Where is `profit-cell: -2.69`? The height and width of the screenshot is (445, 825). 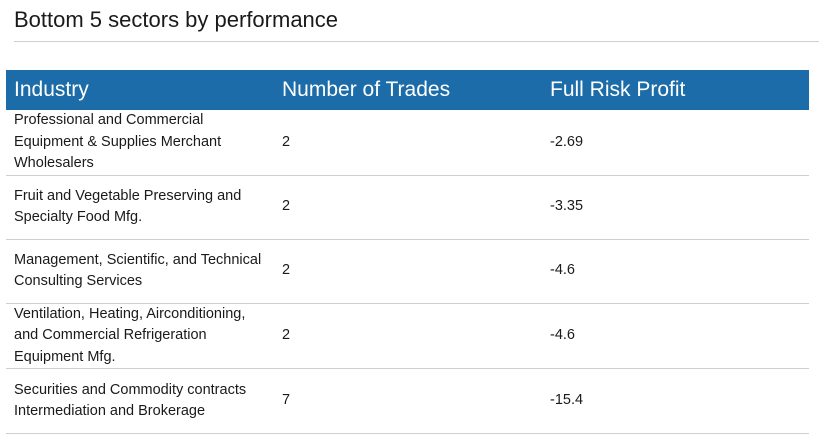 profit-cell: -2.69 is located at coordinates (675, 143).